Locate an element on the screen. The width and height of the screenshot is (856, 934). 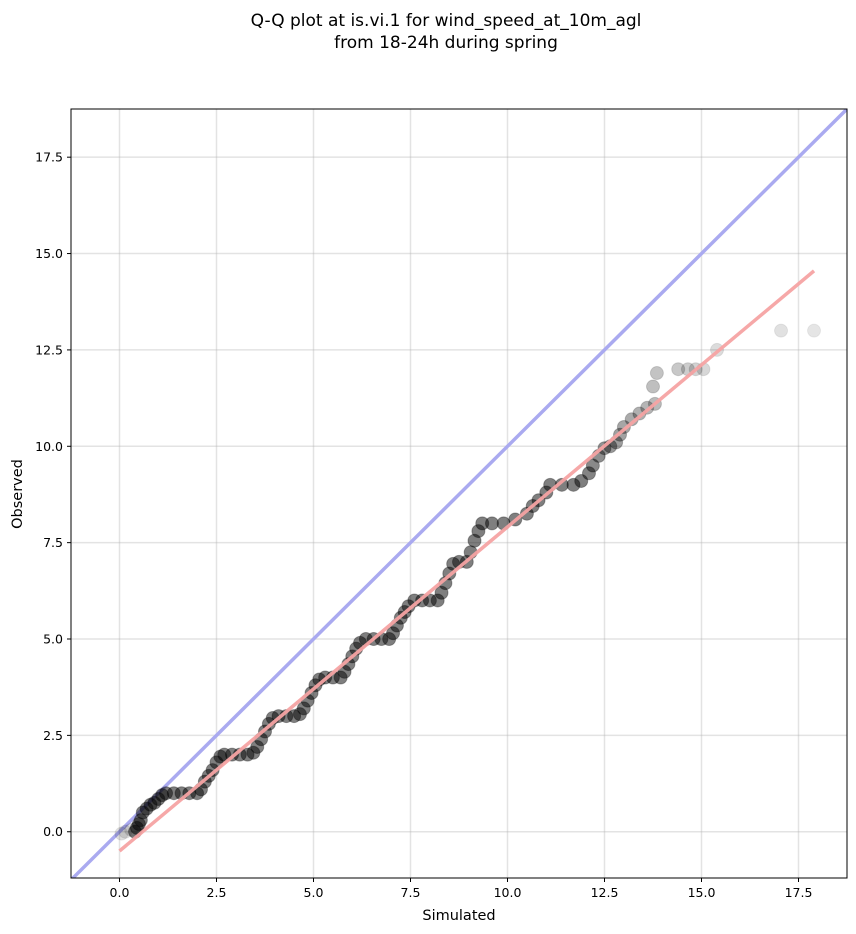
x-tick-label: 17.5 is located at coordinates (799, 892).